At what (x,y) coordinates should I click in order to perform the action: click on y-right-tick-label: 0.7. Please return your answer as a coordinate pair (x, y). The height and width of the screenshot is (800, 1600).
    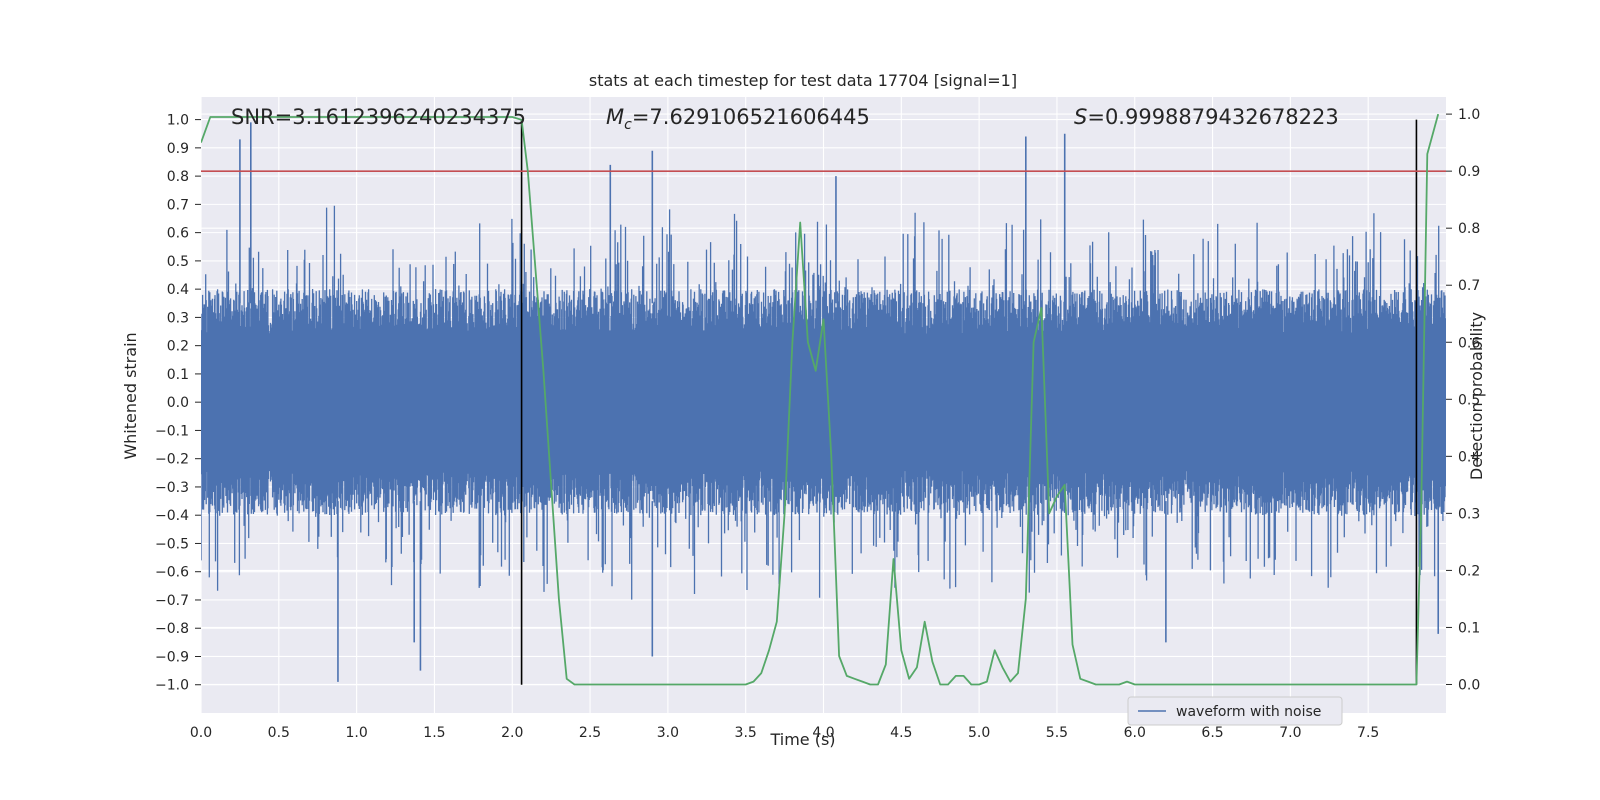
    Looking at the image, I should click on (1469, 286).